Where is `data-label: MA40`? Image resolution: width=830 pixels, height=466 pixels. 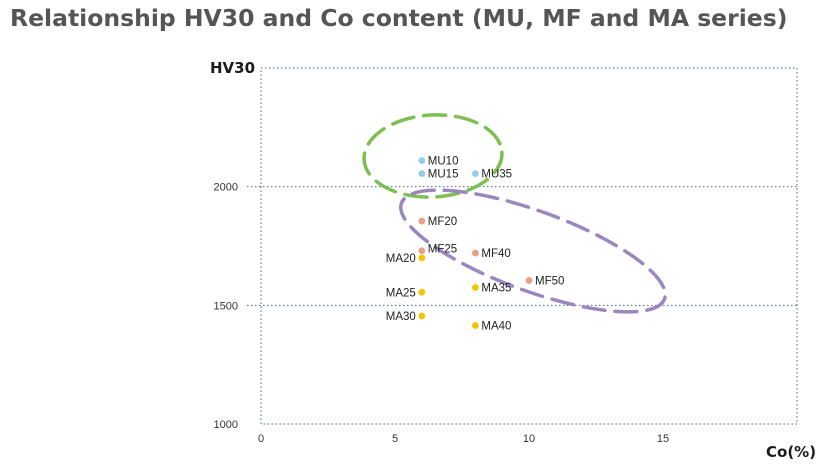 data-label: MA40 is located at coordinates (496, 327).